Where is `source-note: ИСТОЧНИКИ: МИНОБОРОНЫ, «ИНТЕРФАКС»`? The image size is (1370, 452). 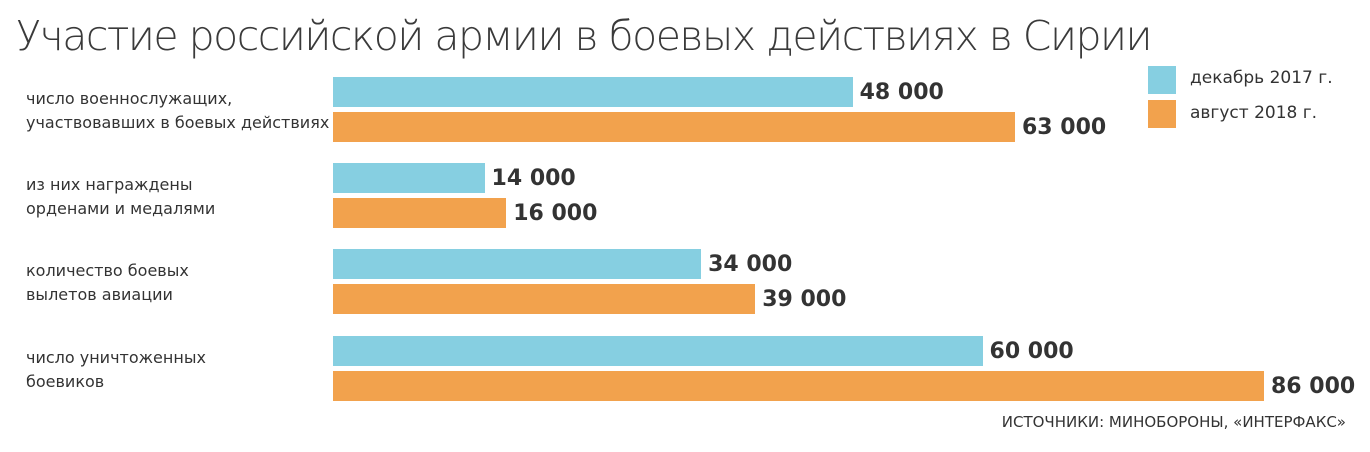 source-note: ИСТОЧНИКИ: МИНОБОРОНЫ, «ИНТЕРФАКС» is located at coordinates (1173, 422).